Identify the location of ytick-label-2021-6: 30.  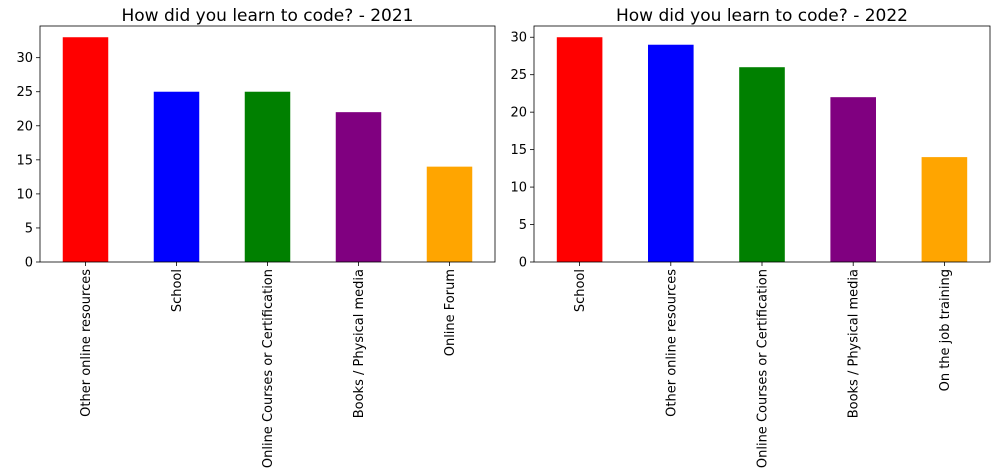
(24, 58).